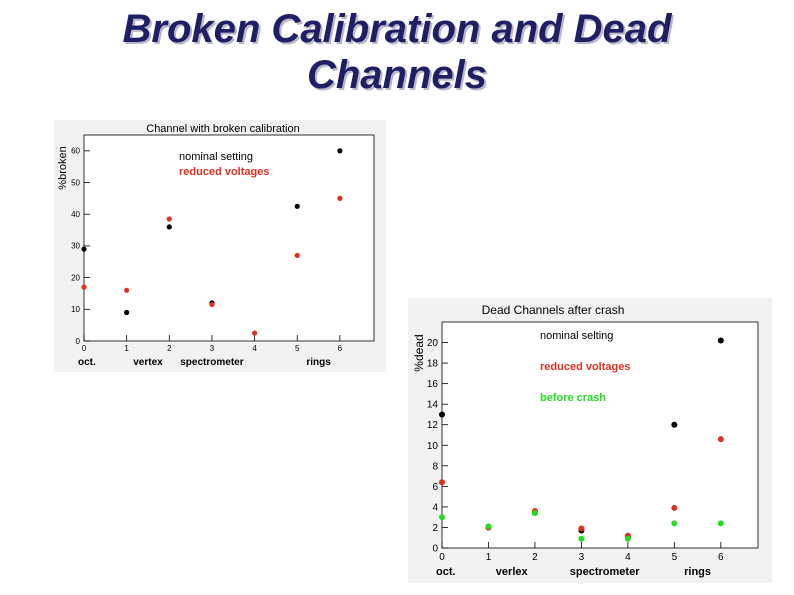 Image resolution: width=794 pixels, height=595 pixels. I want to click on y-tick-label: 2, so click(435, 528).